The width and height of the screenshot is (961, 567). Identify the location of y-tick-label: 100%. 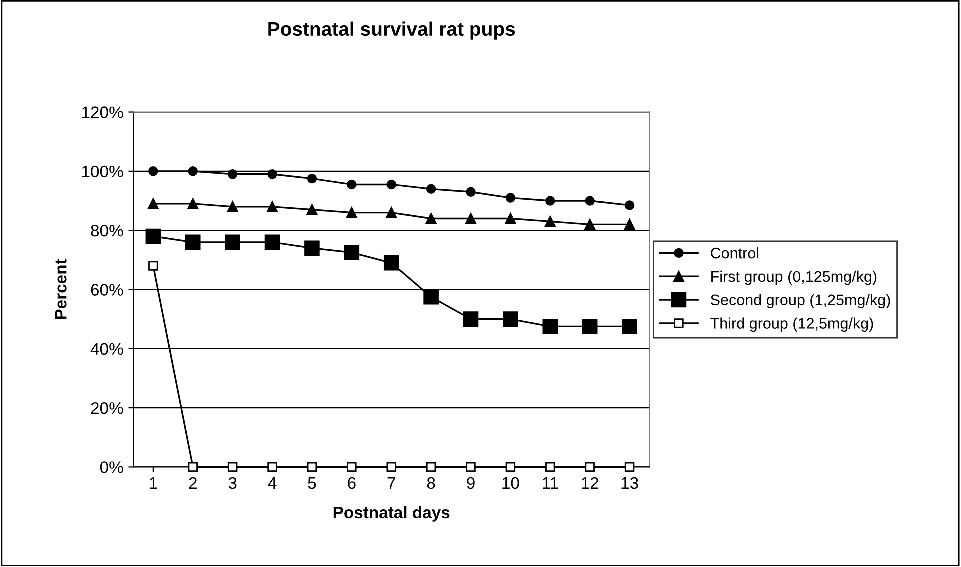
(103, 172).